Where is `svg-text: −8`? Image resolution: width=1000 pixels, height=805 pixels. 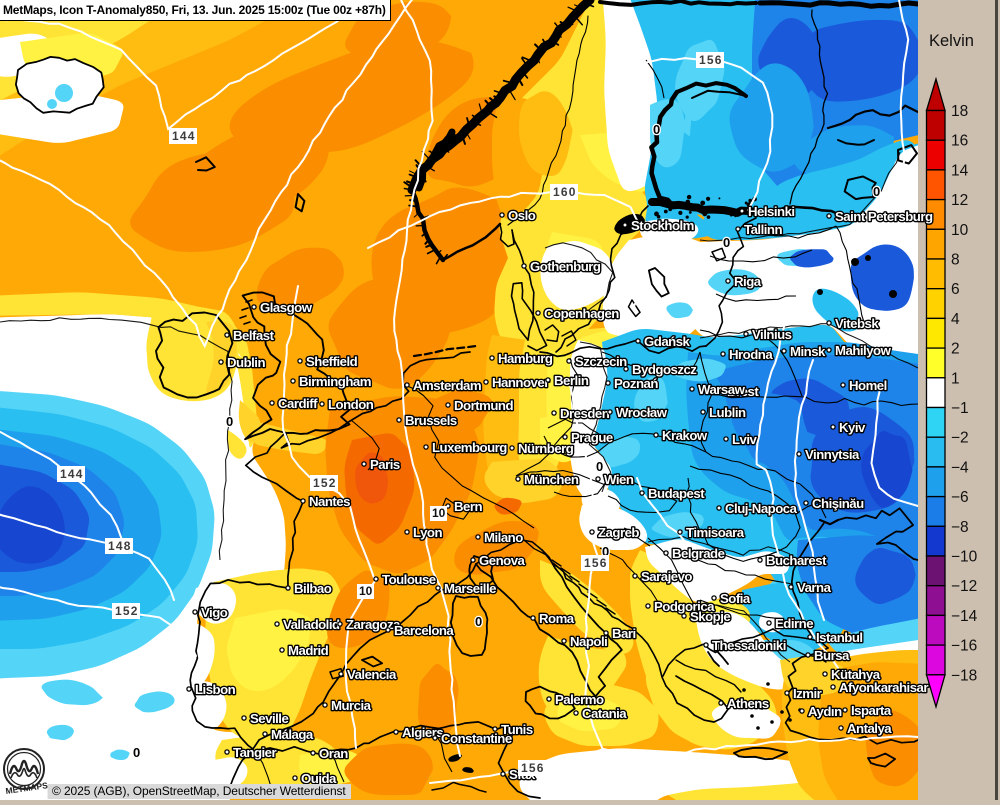
svg-text: −8 is located at coordinates (960, 527).